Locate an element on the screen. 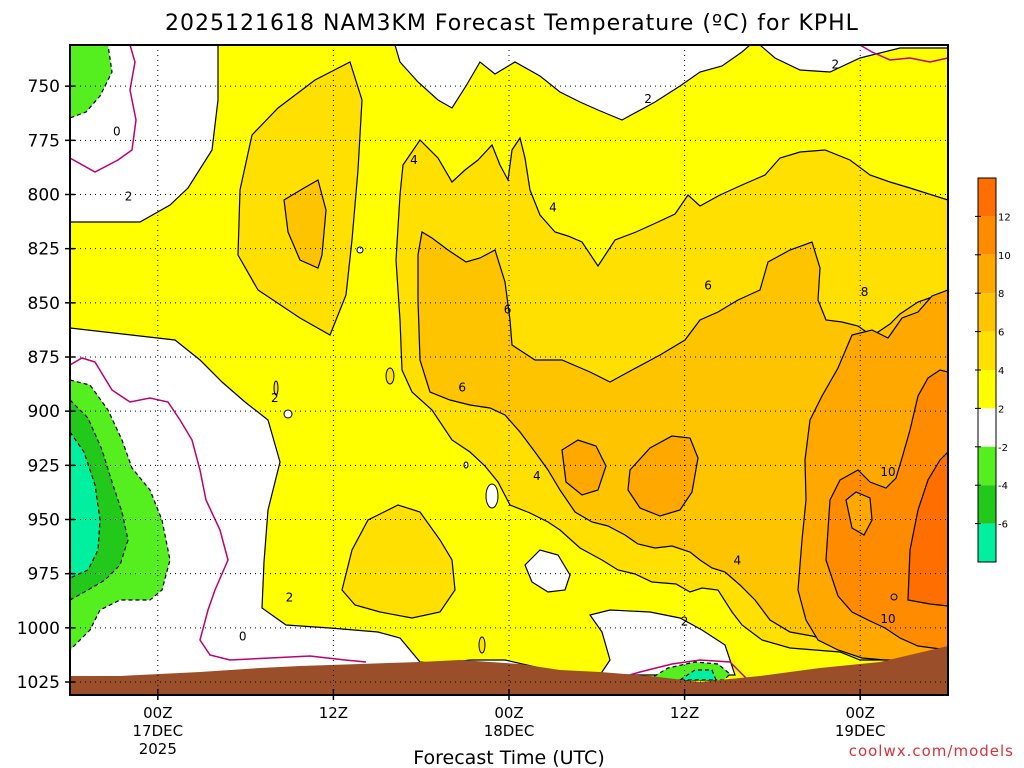 This screenshot has width=1024, height=768. contour-label: 8 is located at coordinates (865, 292).